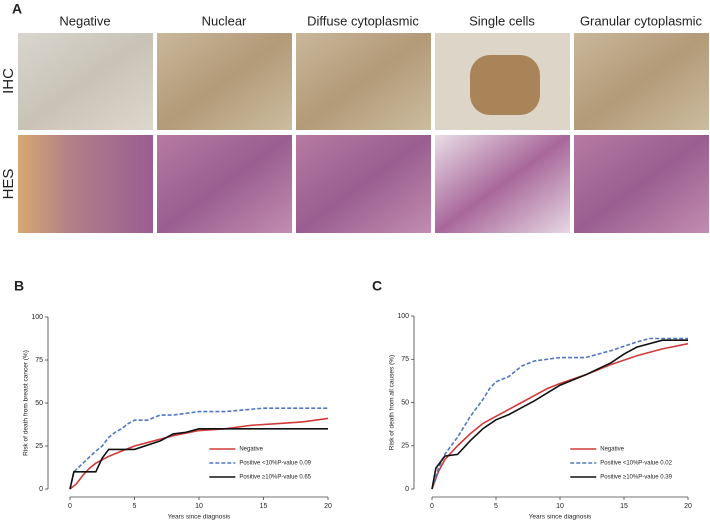 The width and height of the screenshot is (710, 523). What do you see at coordinates (377, 286) in the screenshot?
I see `panel-label: C` at bounding box center [377, 286].